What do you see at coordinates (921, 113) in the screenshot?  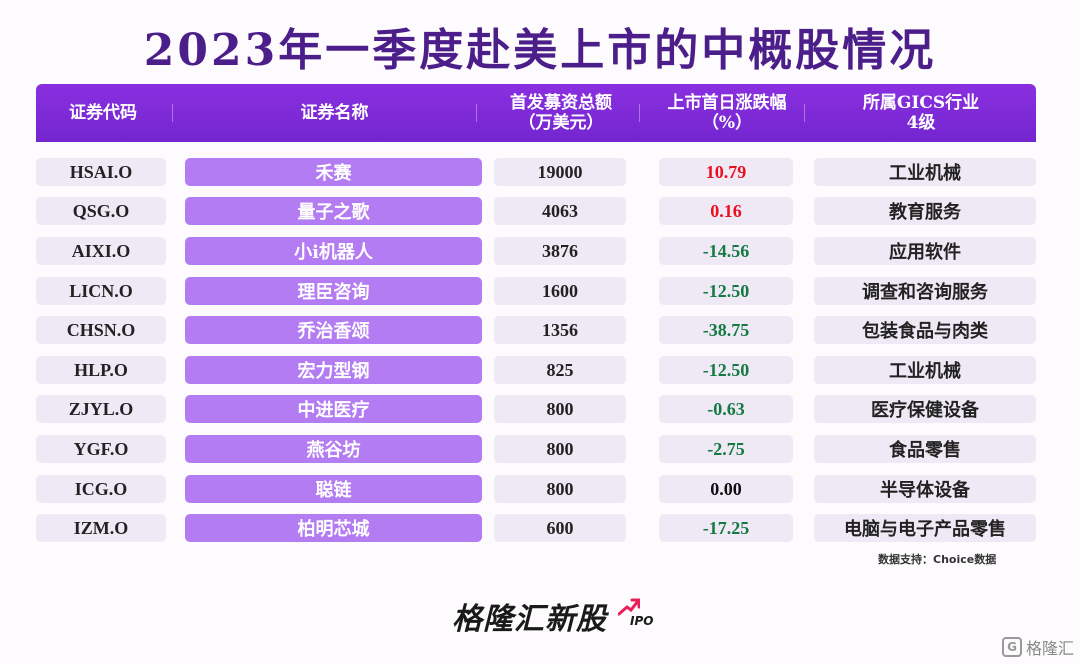 I see `header-industry: 所属GICS行业 4级` at bounding box center [921, 113].